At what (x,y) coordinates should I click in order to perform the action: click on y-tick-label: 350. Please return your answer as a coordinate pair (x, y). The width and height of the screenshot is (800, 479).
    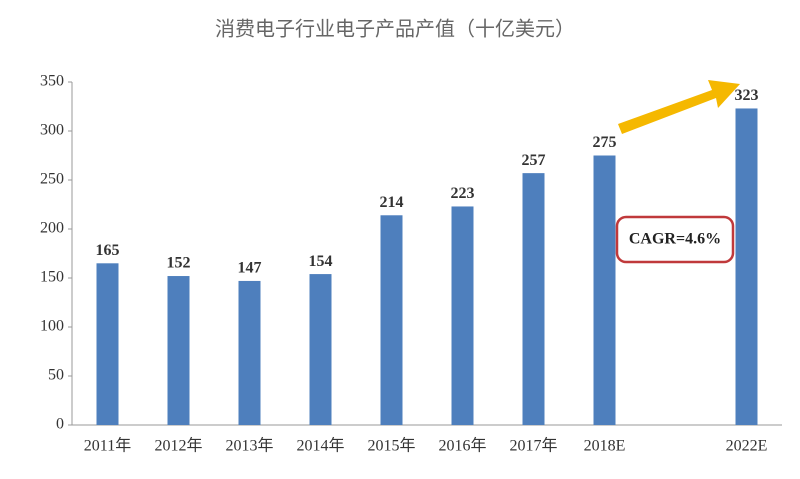
    Looking at the image, I should click on (52, 81).